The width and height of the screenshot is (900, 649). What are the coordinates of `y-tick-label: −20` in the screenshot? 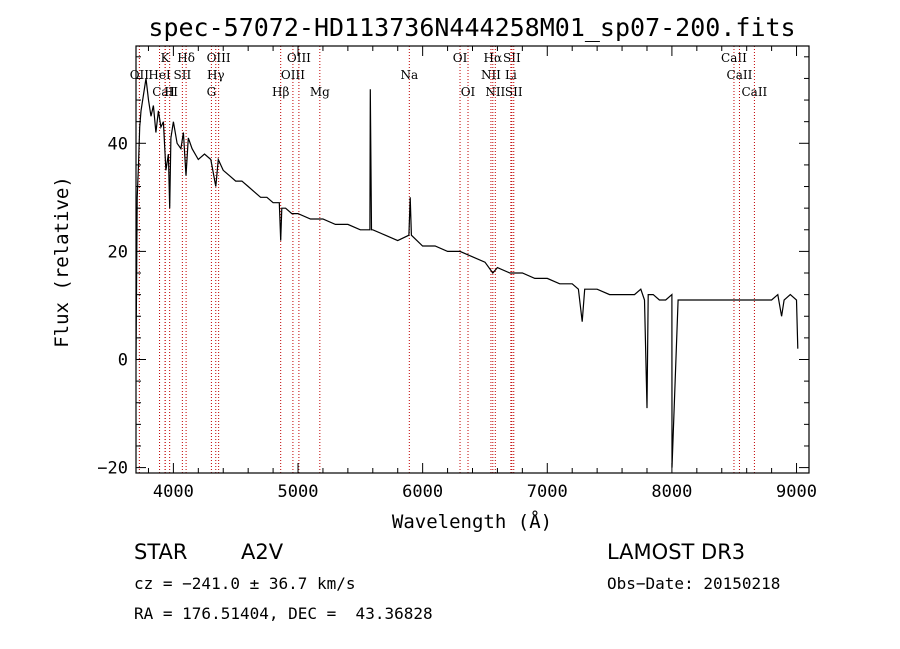 It's located at (112, 469).